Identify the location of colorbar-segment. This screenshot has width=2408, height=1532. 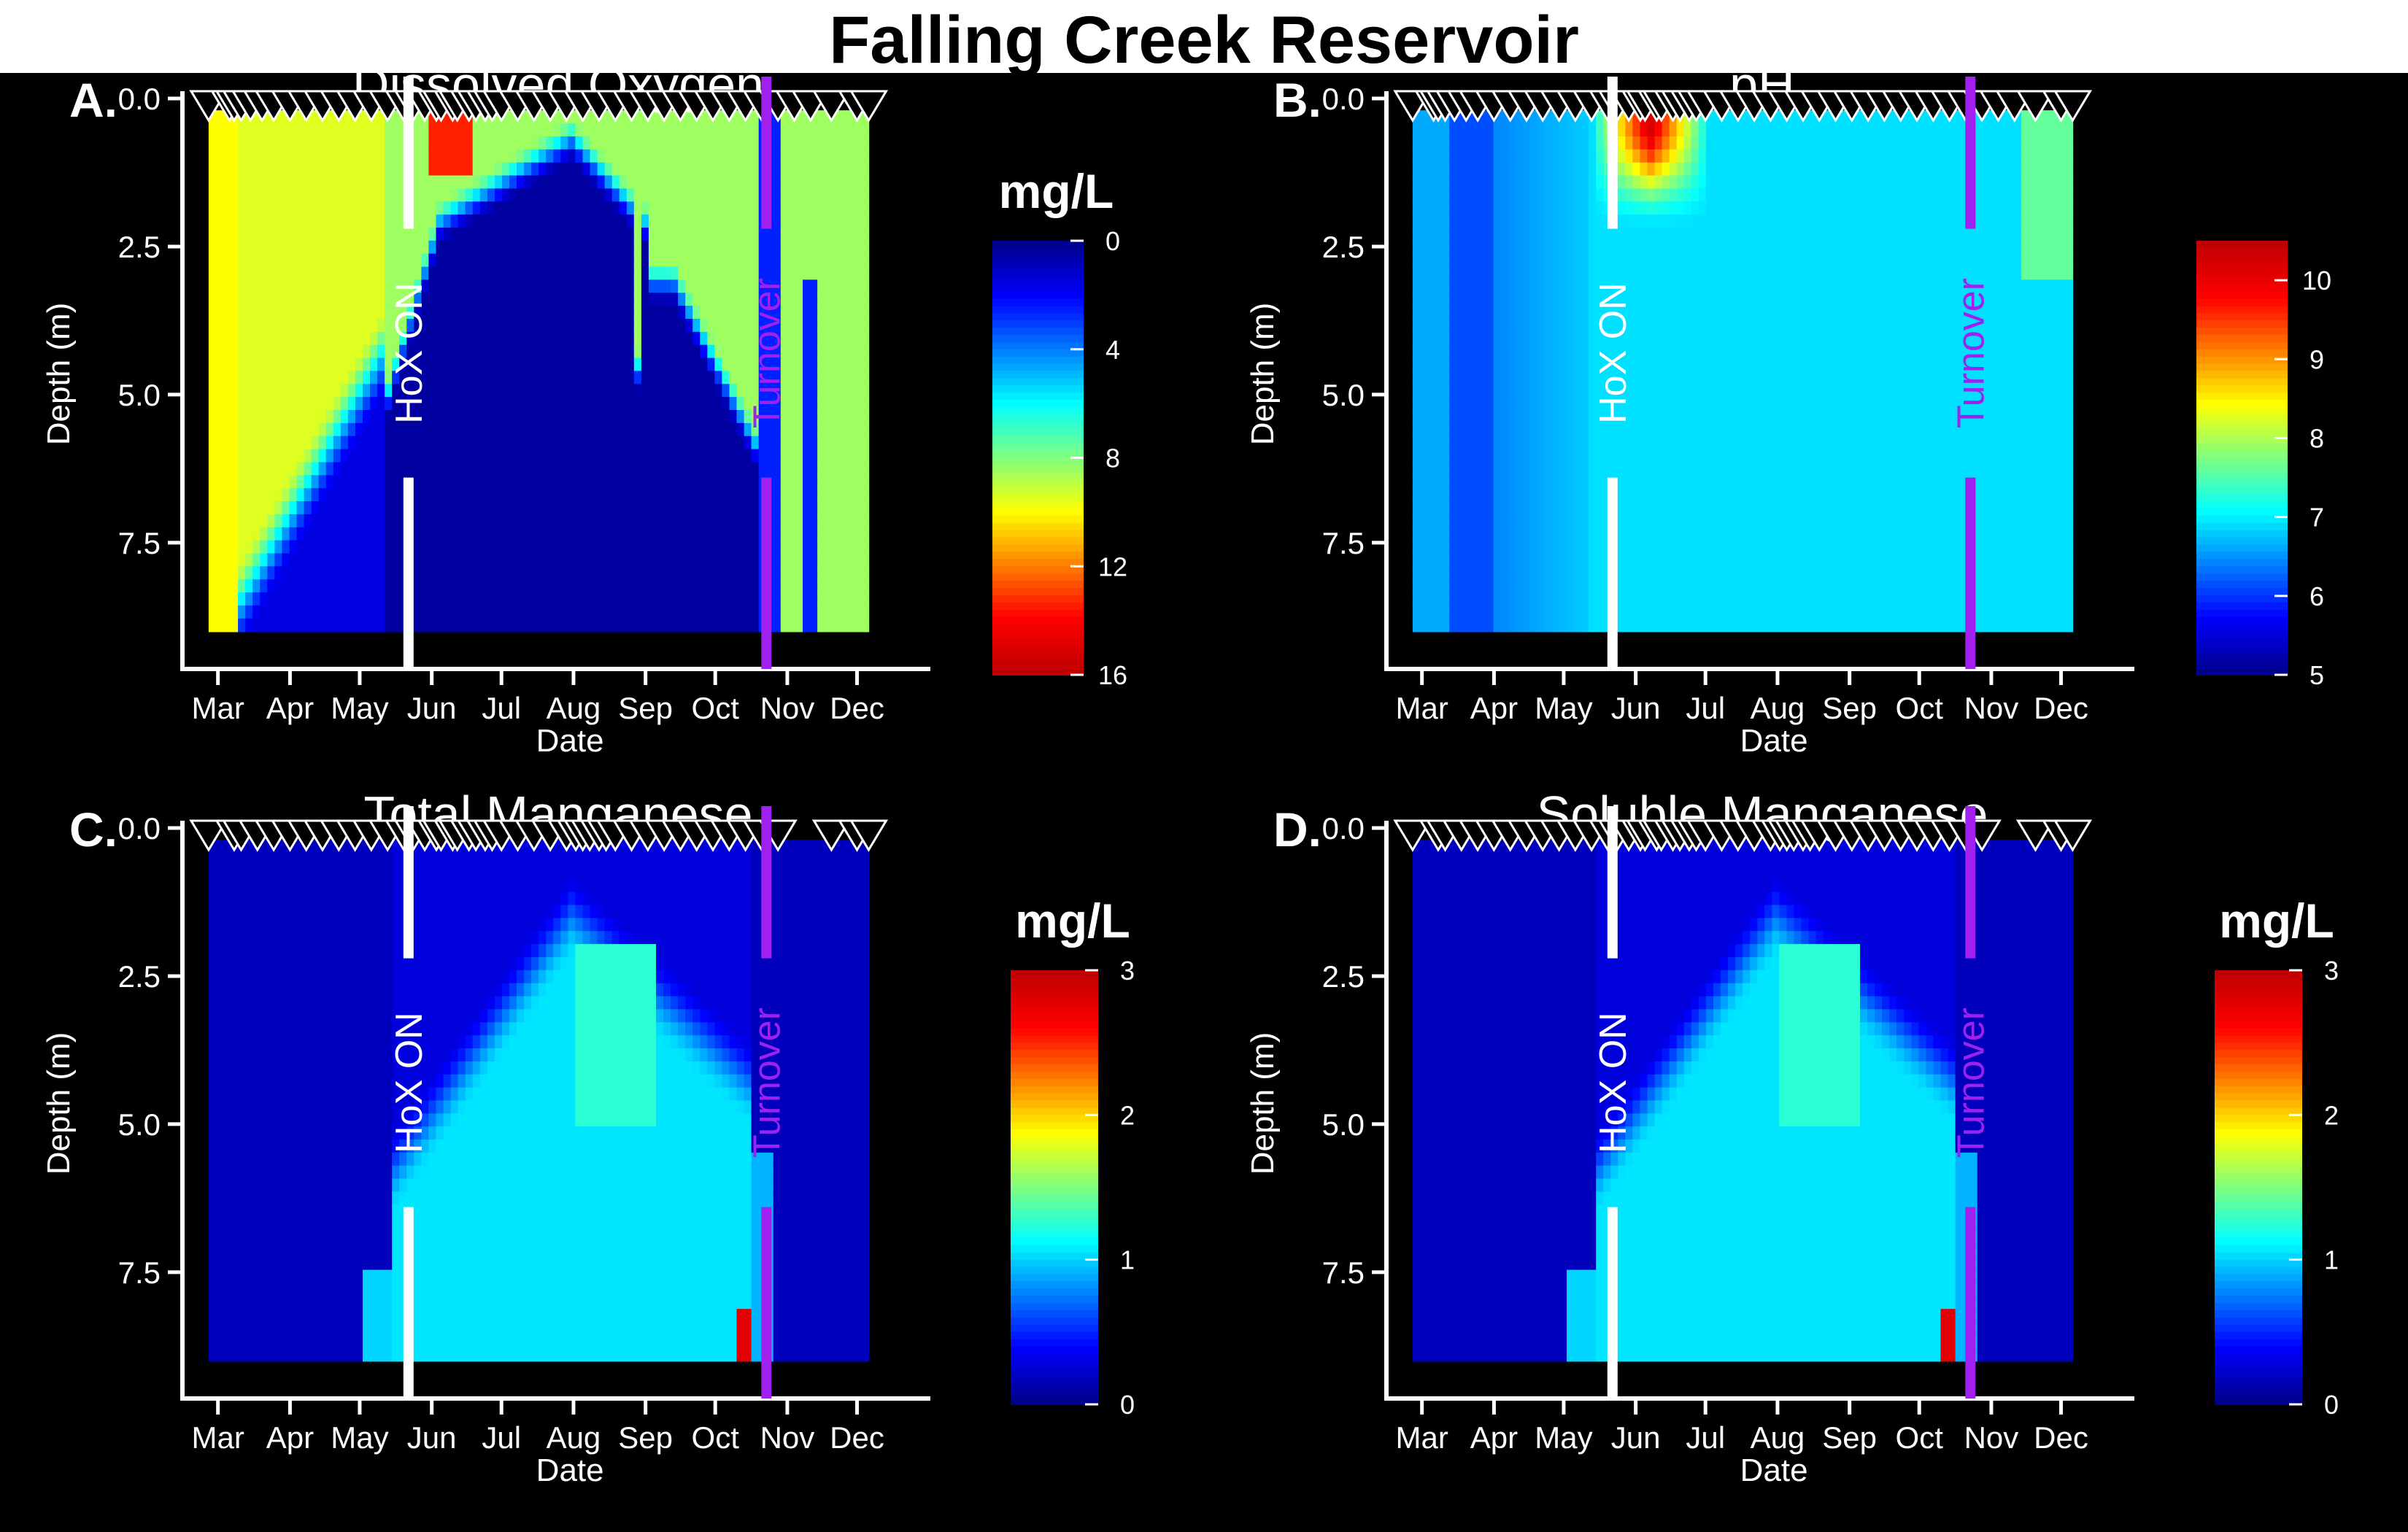
(1038, 440).